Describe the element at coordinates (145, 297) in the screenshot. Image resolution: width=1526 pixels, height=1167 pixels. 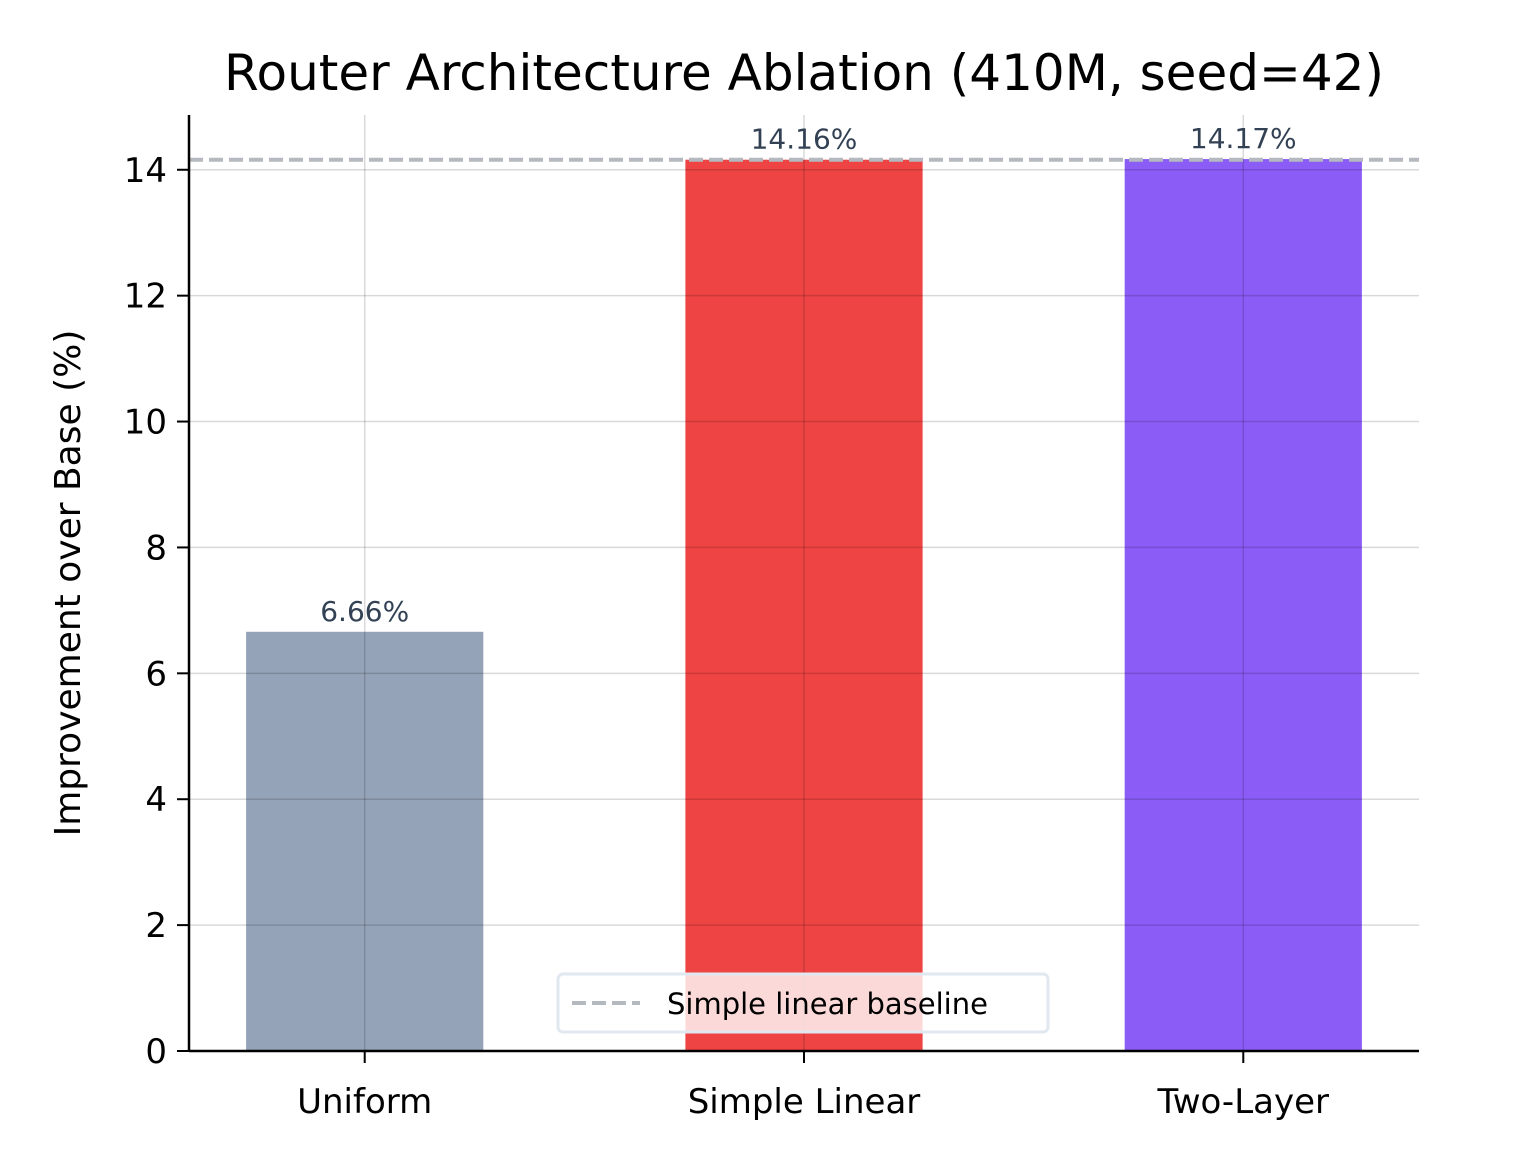
I see `y-tick-label: 12` at that location.